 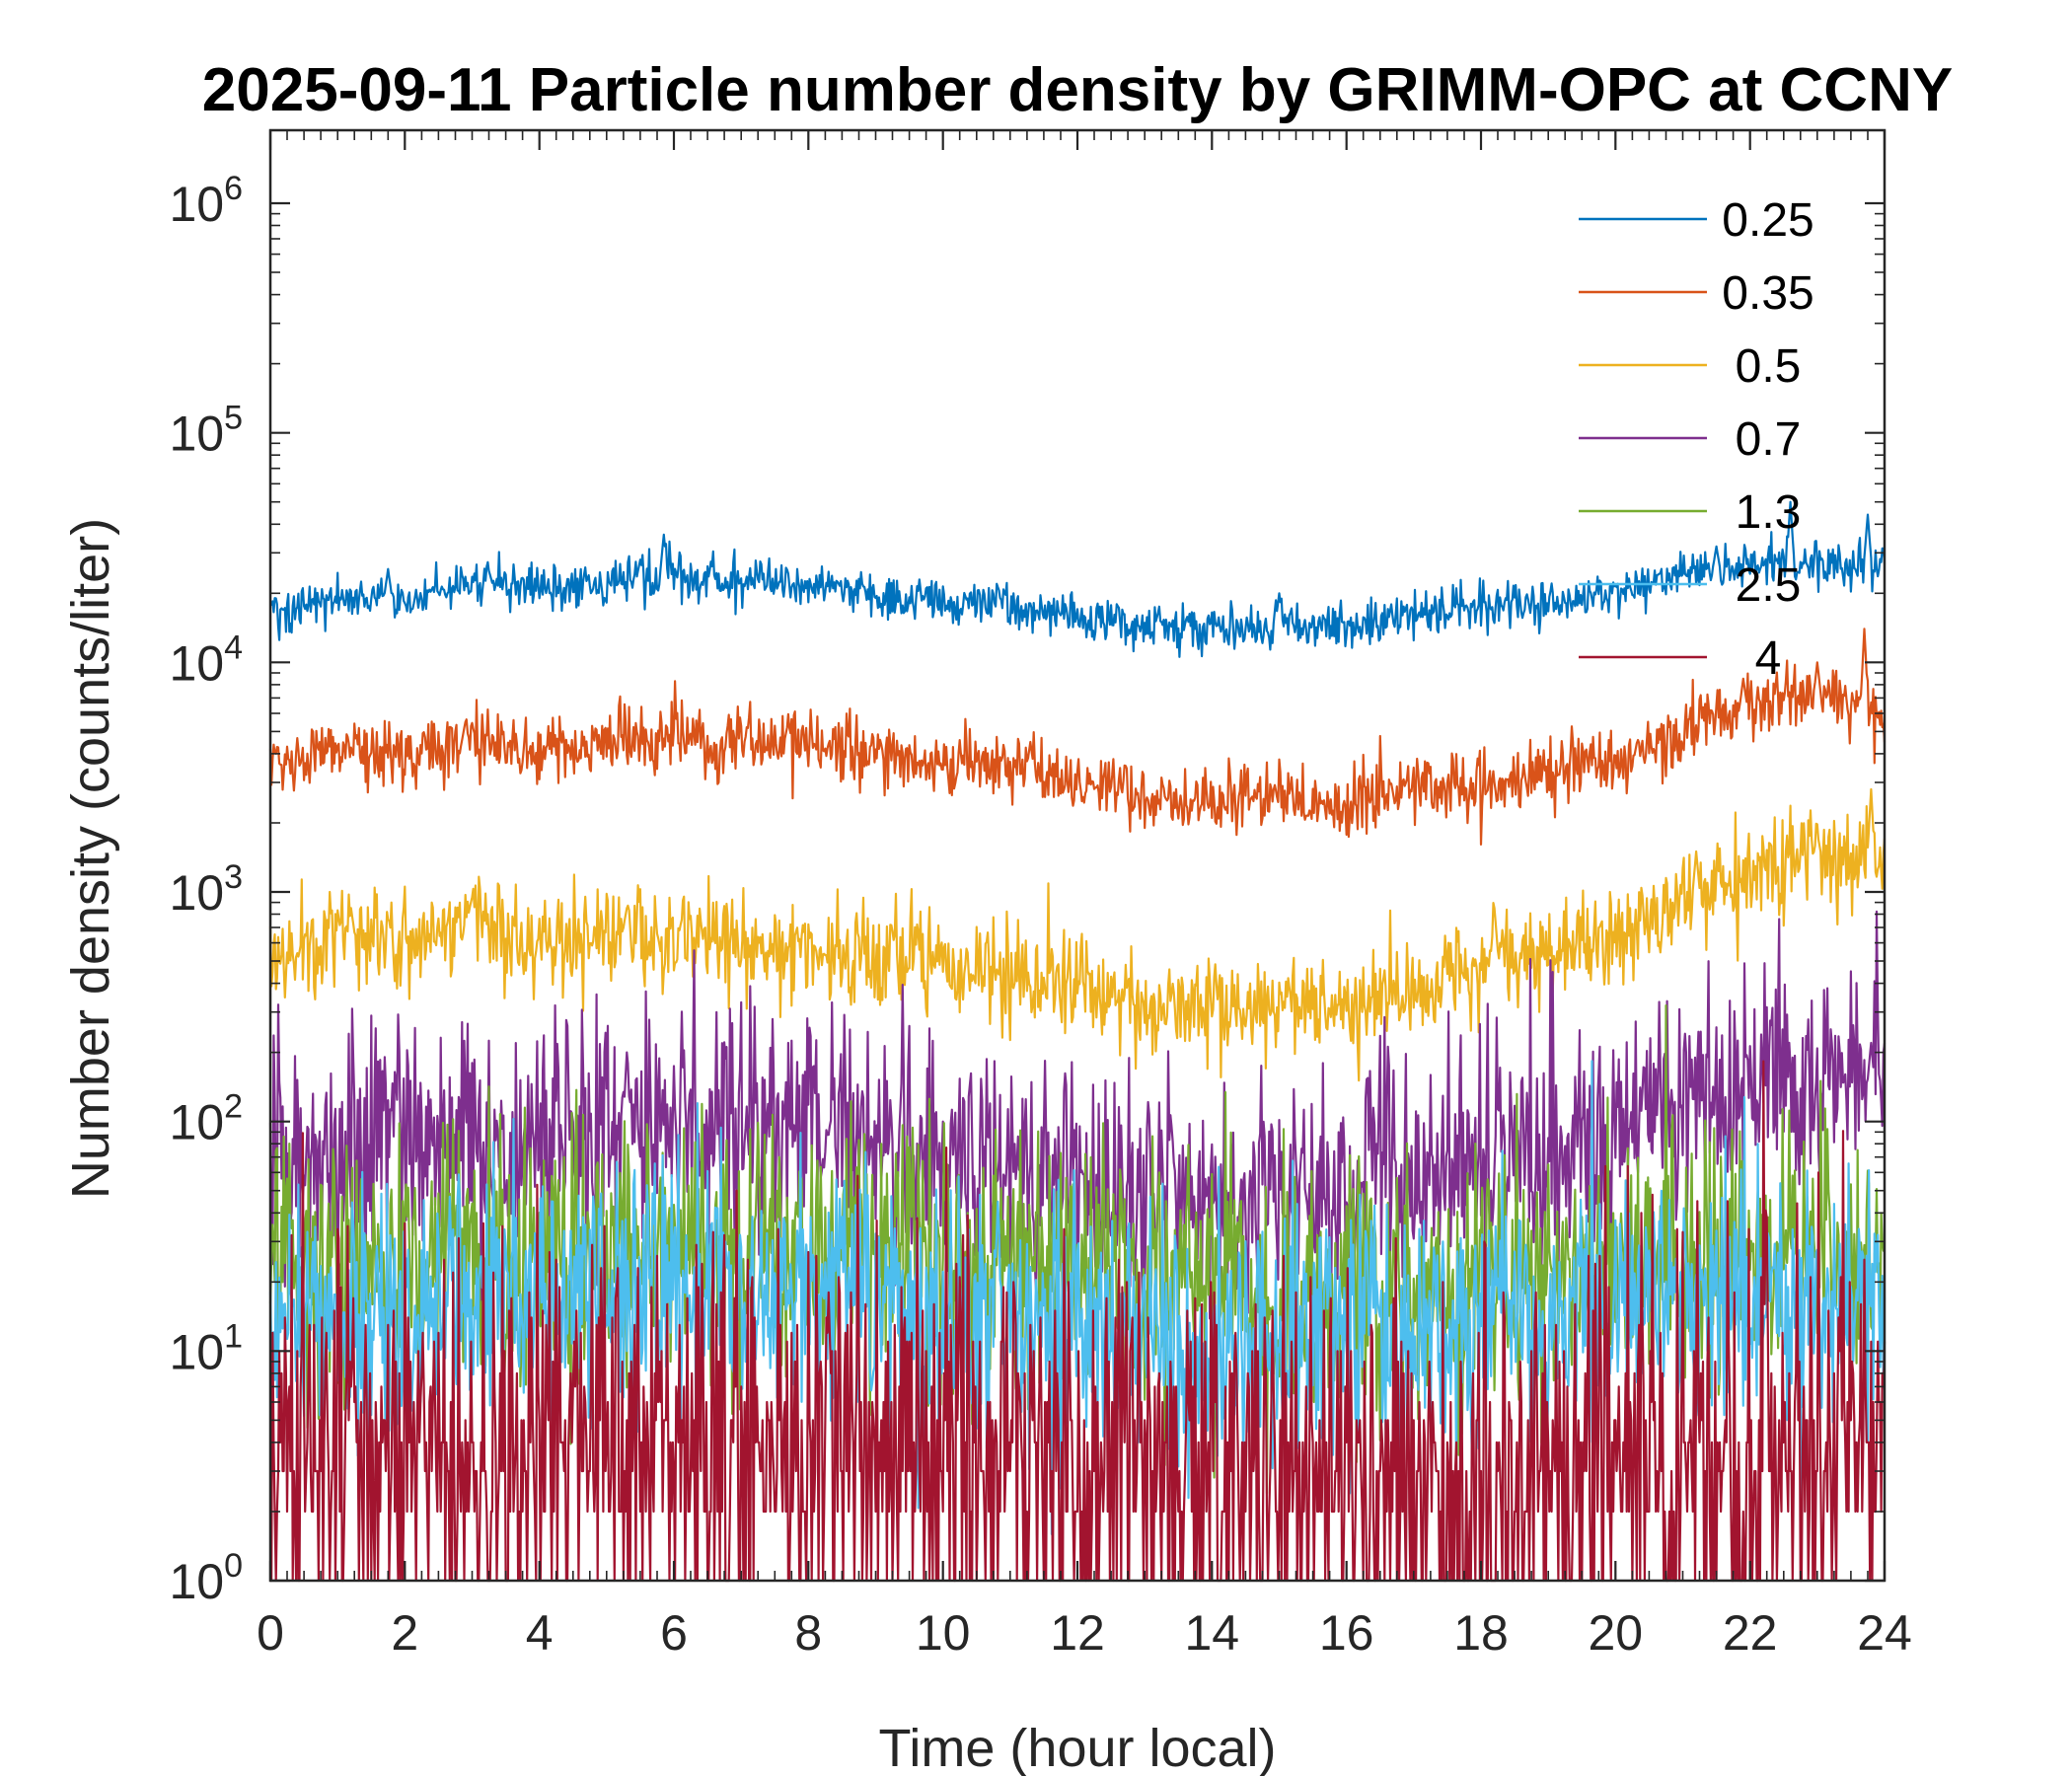 I want to click on series-line-0.5, so click(x=1077, y=935).